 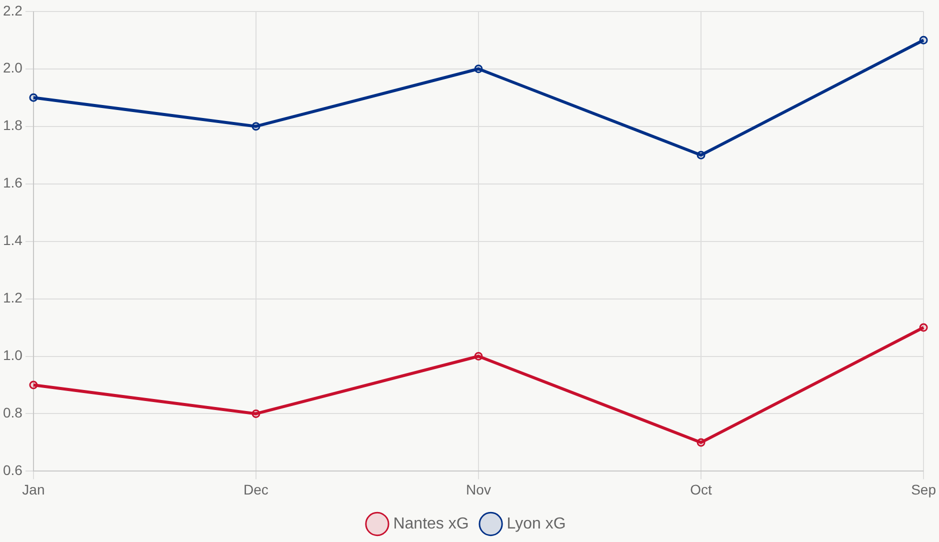 I want to click on x-tick-label: Dec, so click(x=256, y=489).